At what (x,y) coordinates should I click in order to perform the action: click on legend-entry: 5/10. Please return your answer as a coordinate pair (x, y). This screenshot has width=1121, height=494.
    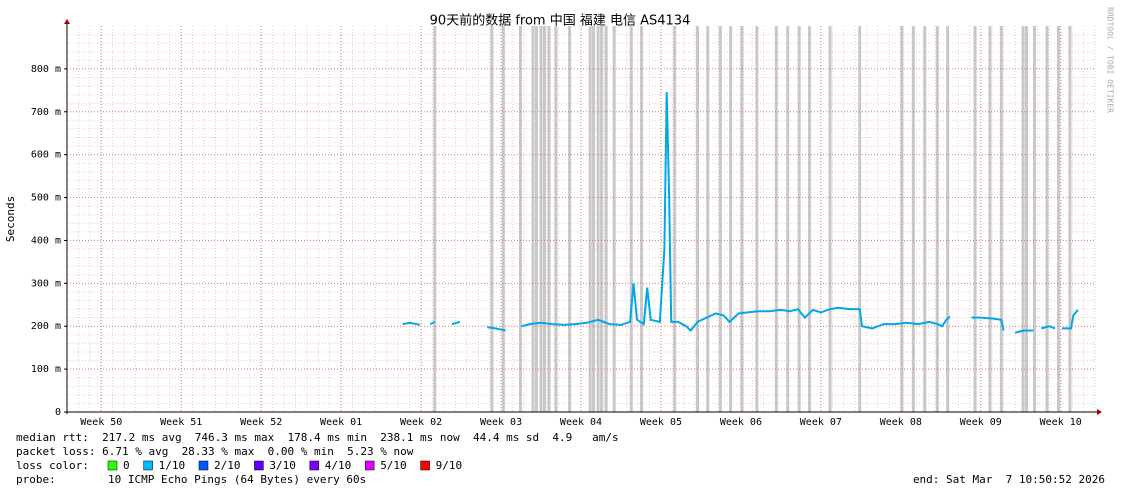
    Looking at the image, I should click on (393, 465).